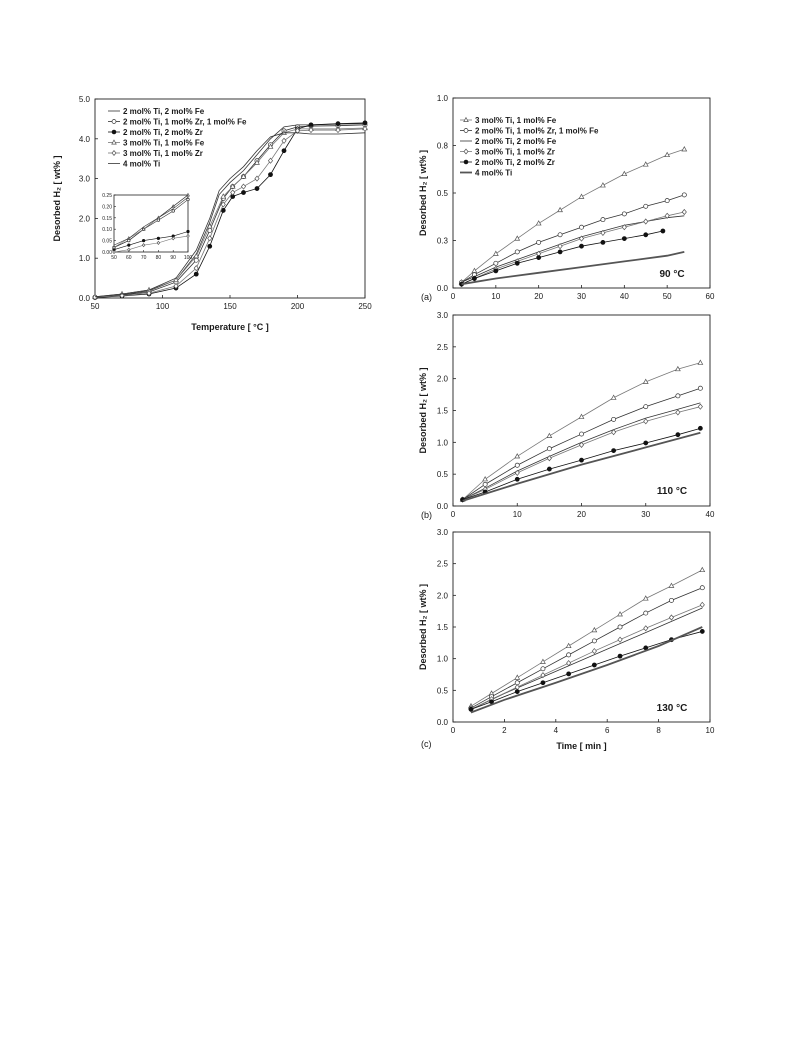  Describe the element at coordinates (163, 132) in the screenshot. I see `legend-entry: 2 mol% Ti, 2 mol% Zr` at that location.